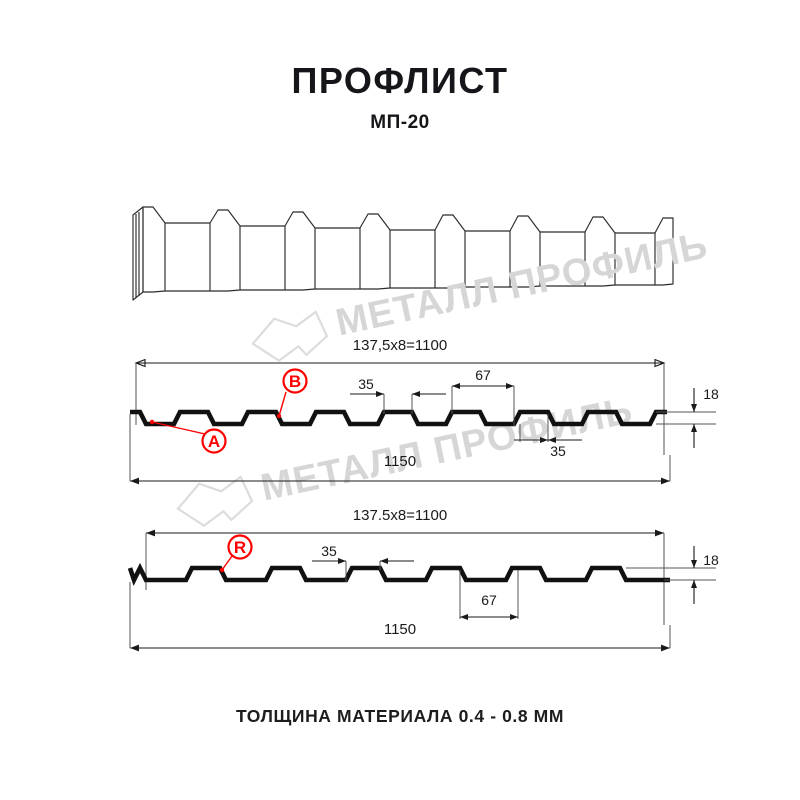  I want to click on isometric-profile-view, so click(403, 253).